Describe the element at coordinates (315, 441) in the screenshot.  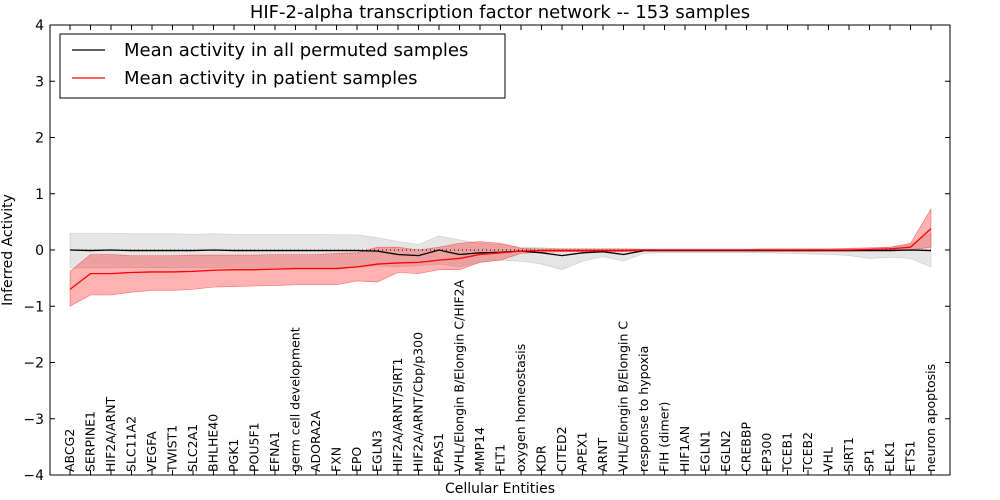
I see `category-label: ADORA2A` at that location.